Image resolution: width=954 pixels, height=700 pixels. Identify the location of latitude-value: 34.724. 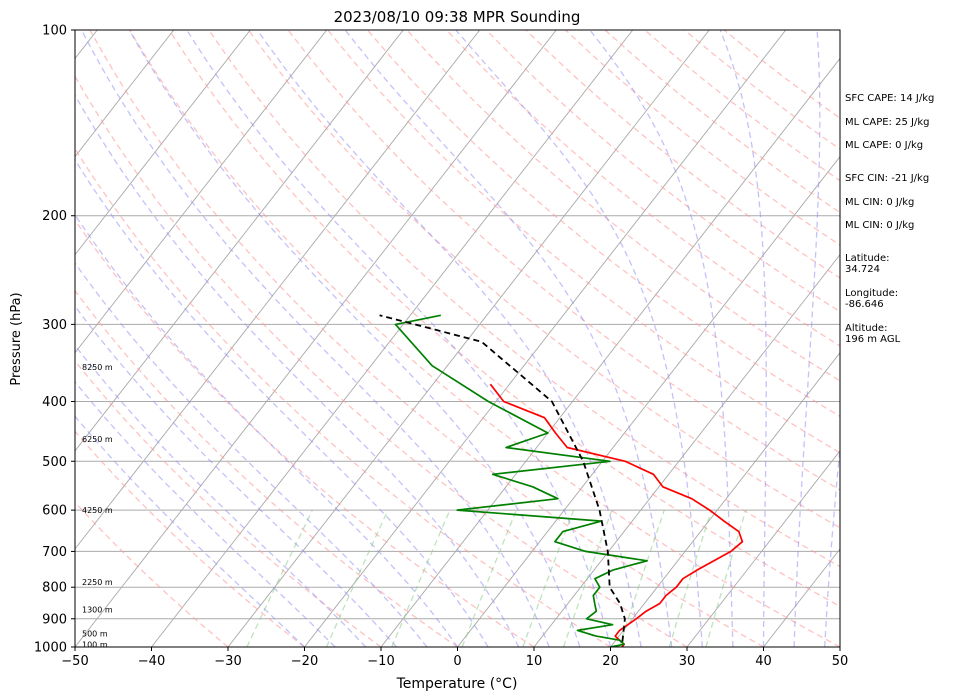
(862, 269).